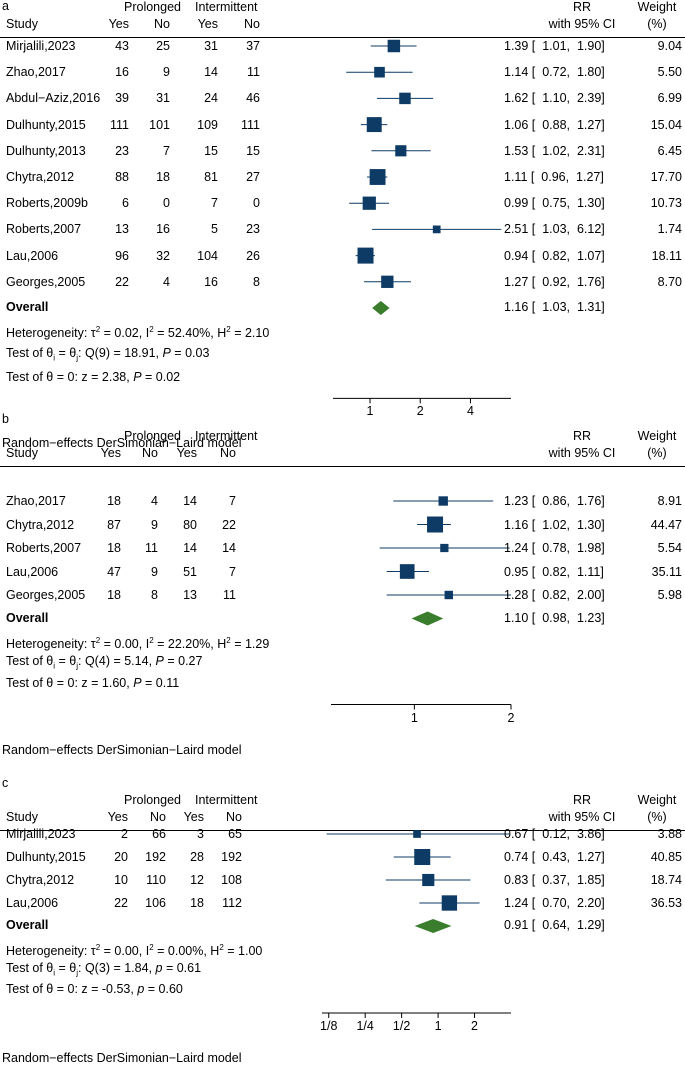  Describe the element at coordinates (226, 7) in the screenshot. I see `header-intermittent: Intermittent` at that location.